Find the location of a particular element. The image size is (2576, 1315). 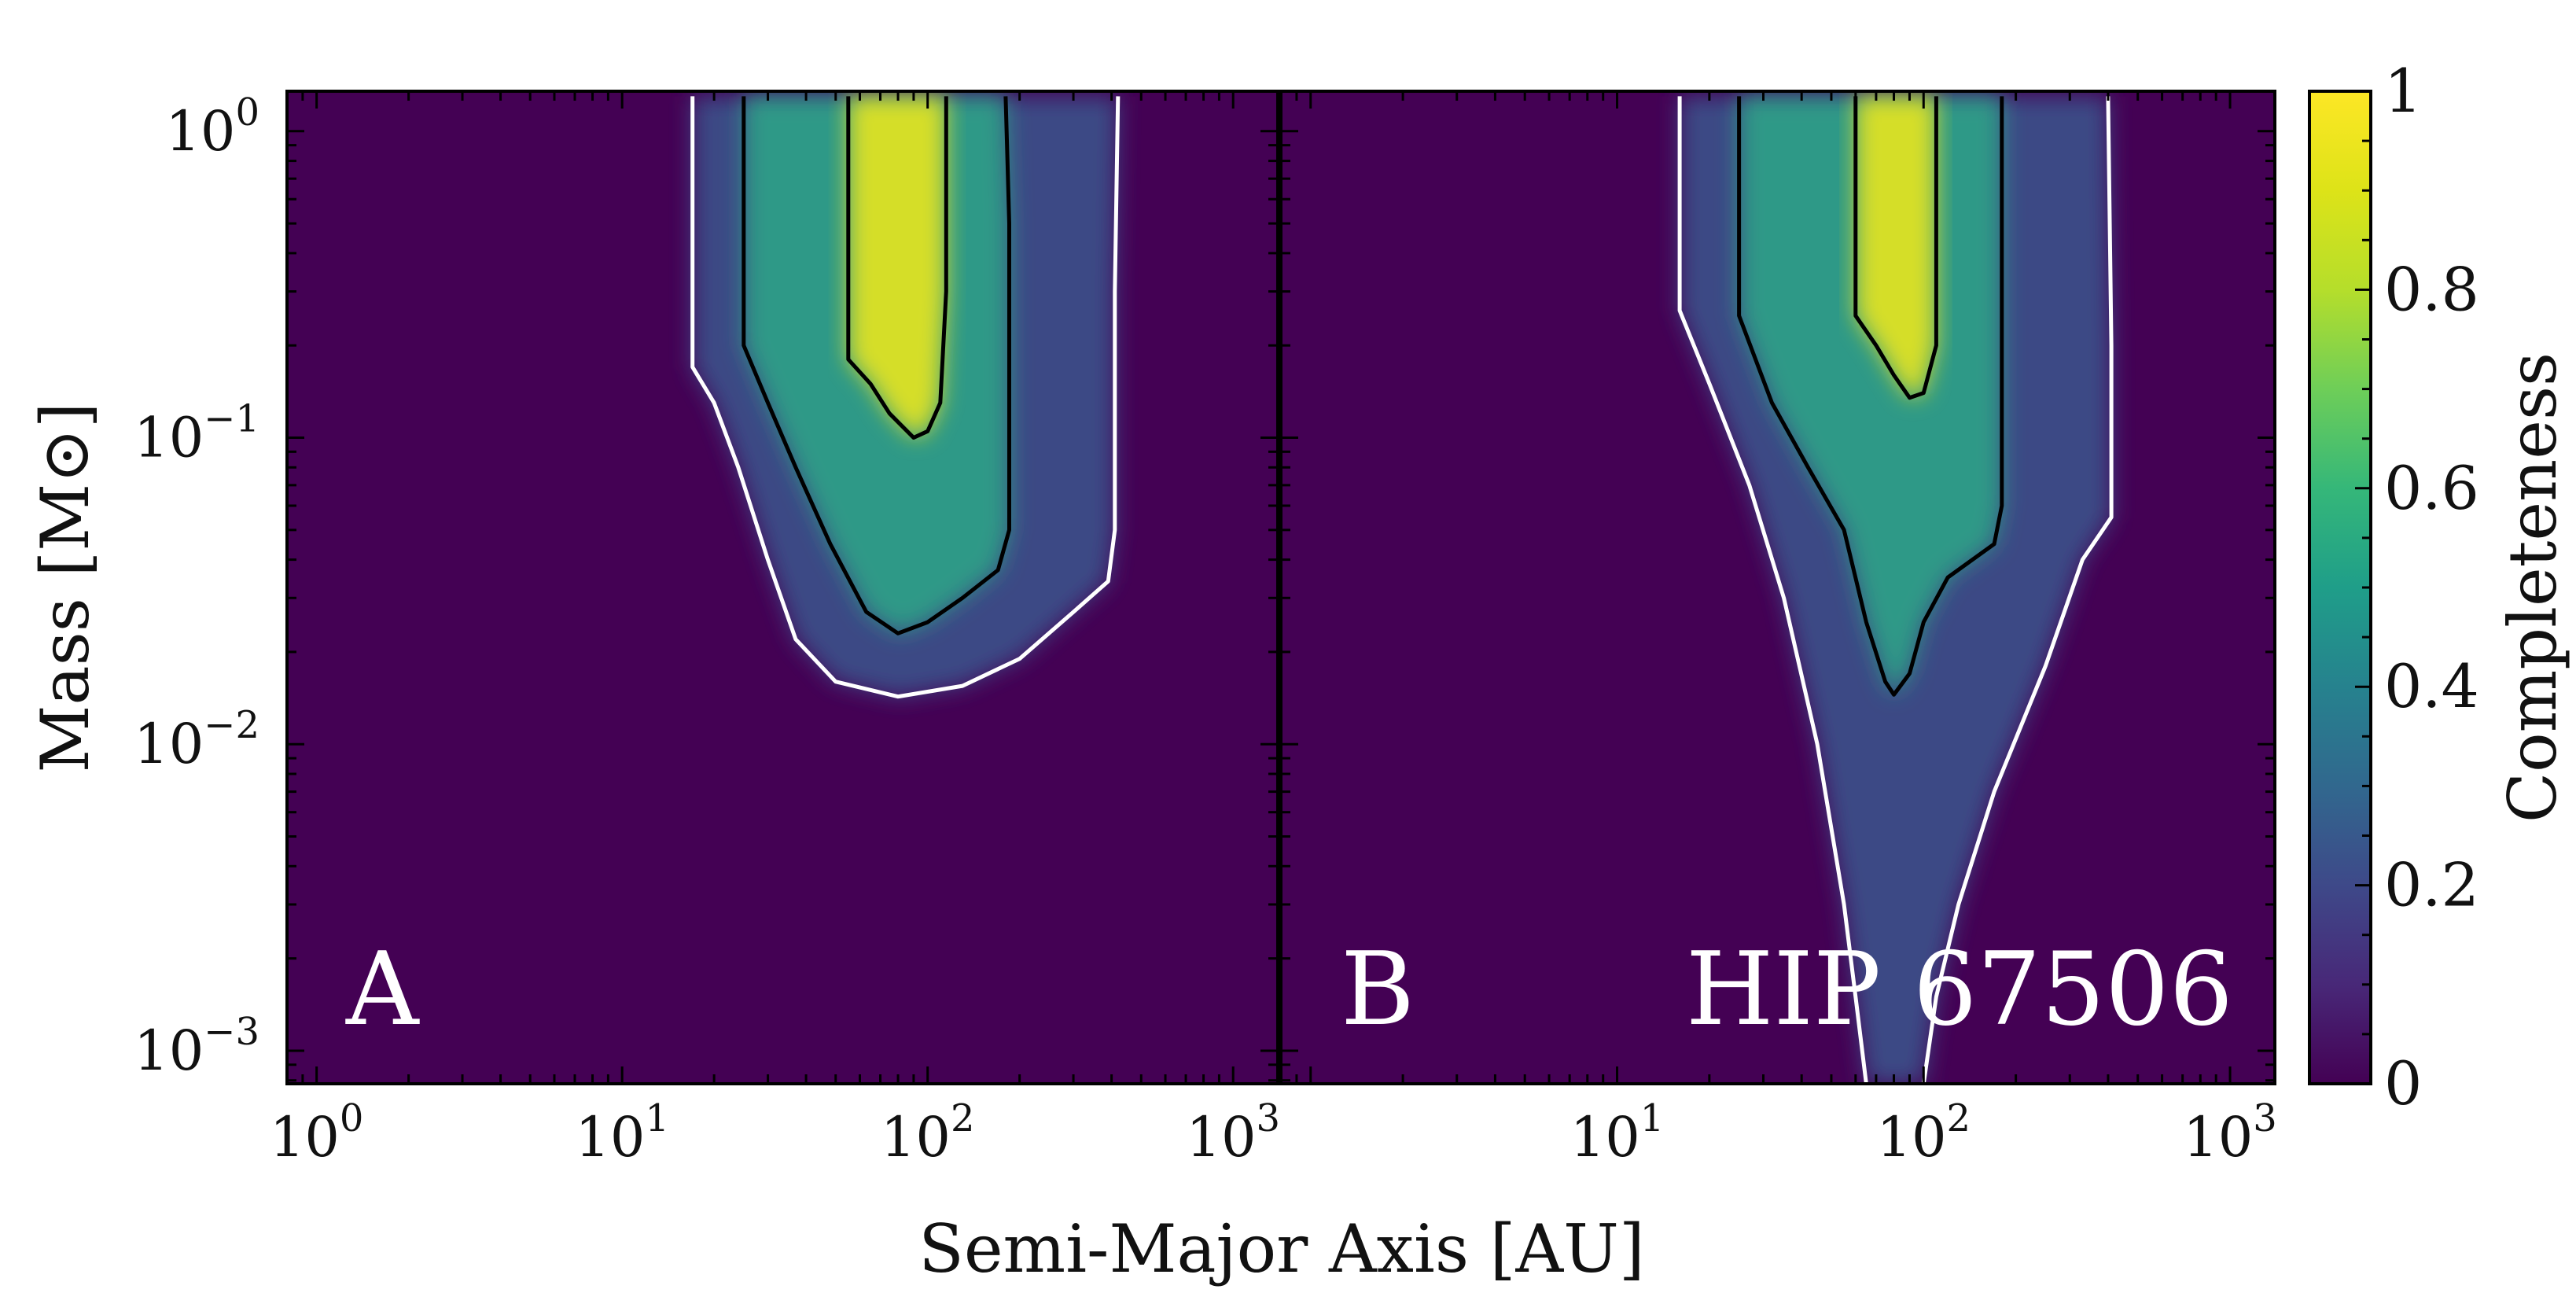

colorbar: 0 0.2 0.4 0.6 0.8 1 Completeness is located at coordinates (2439, 587).